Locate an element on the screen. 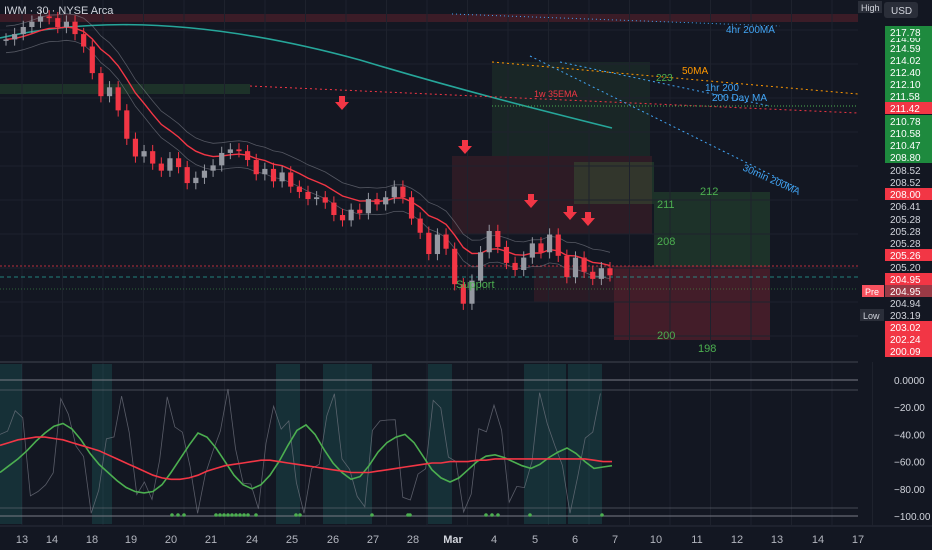 Image resolution: width=932 pixels, height=550 pixels. time-tick-label: 6 is located at coordinates (575, 540).